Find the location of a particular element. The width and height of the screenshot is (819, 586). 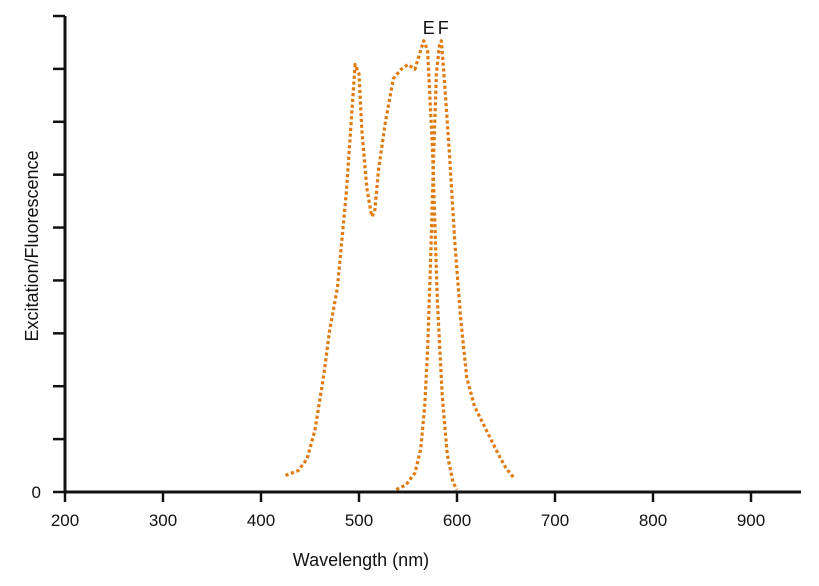

x-axis-title: Wavelength (nm) is located at coordinates (361, 560).